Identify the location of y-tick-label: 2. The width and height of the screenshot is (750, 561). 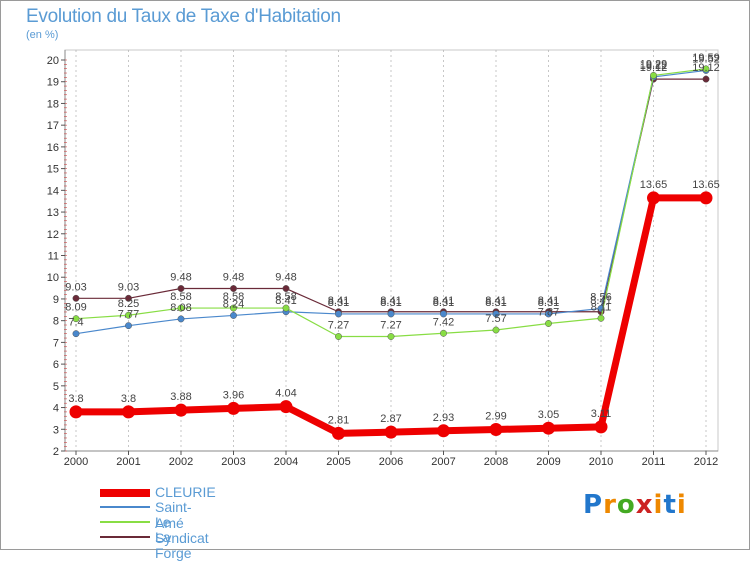
(56, 452).